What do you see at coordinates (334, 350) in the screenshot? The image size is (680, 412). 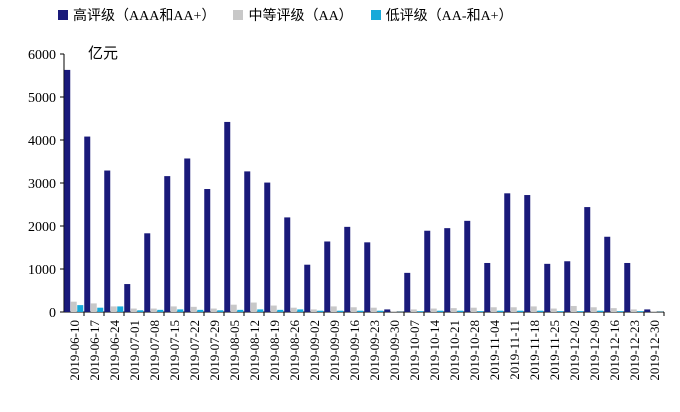 I see `x-tick-label: 2019-09-09` at bounding box center [334, 350].